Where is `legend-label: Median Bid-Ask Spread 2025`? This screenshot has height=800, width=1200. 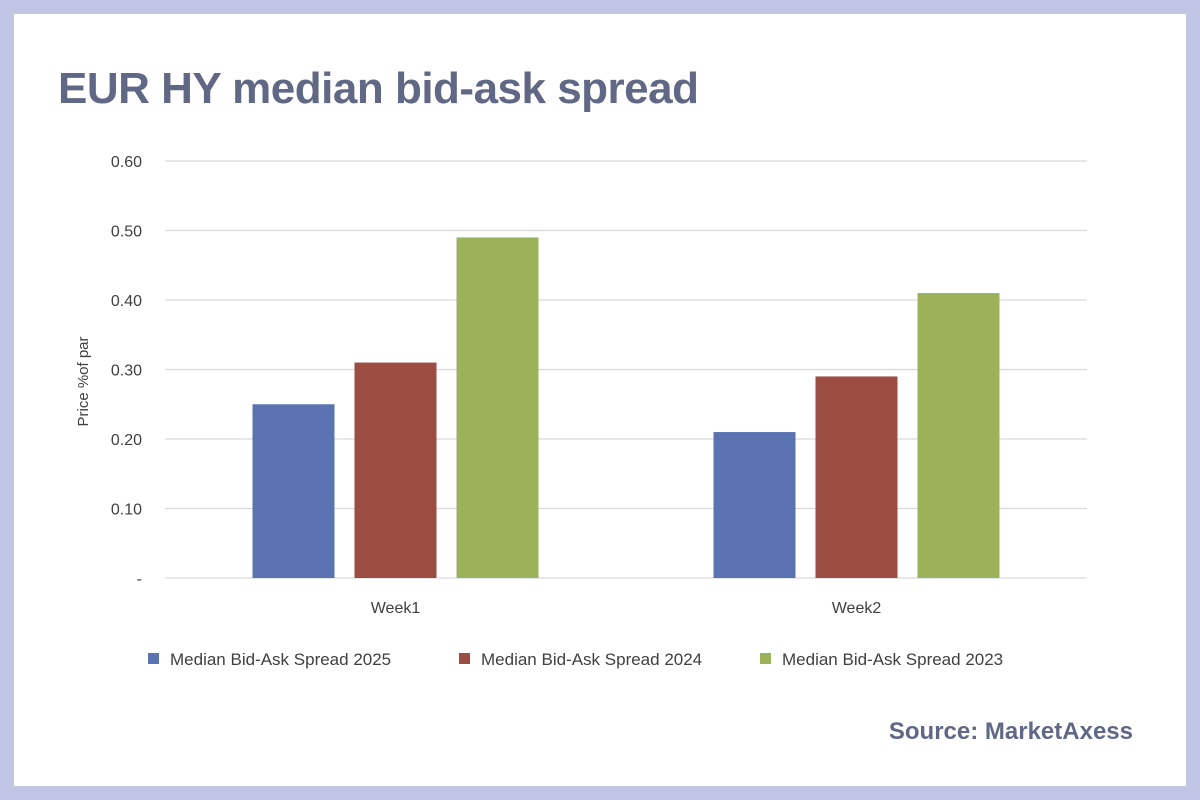
legend-label: Median Bid-Ask Spread 2025 is located at coordinates (280, 659).